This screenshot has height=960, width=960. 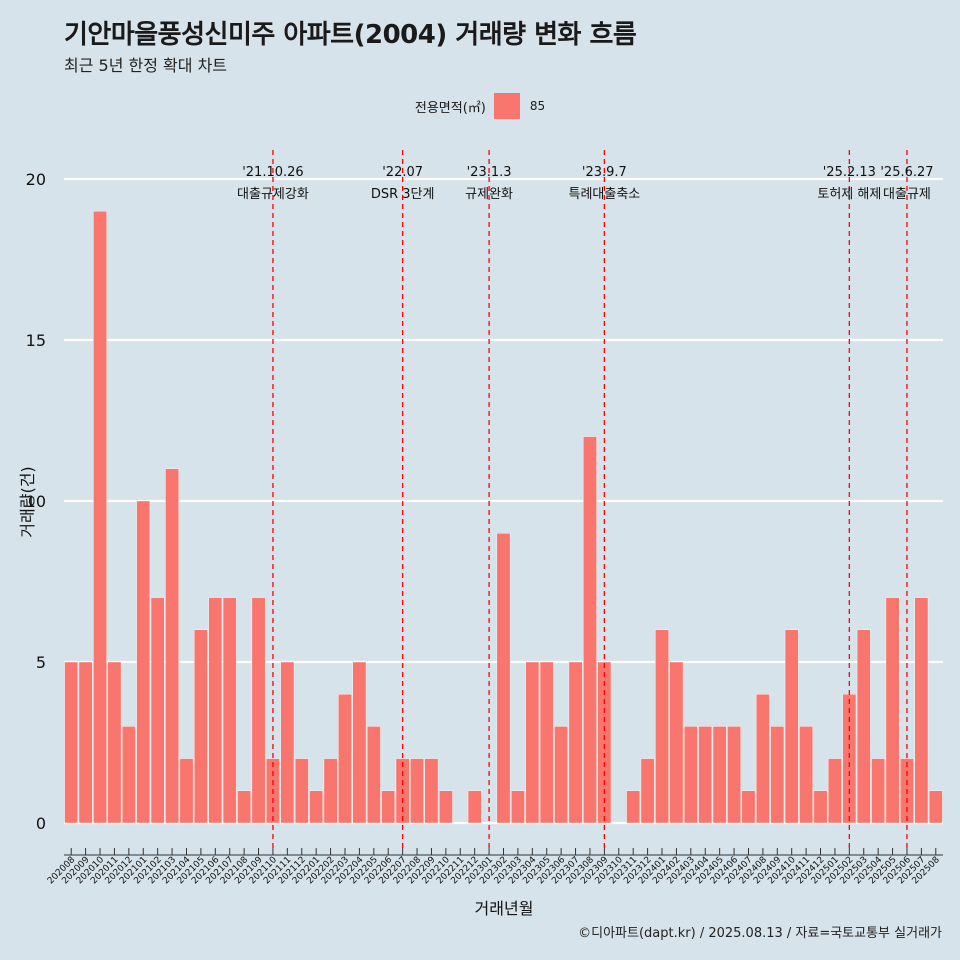 What do you see at coordinates (41, 662) in the screenshot?
I see `y-tick-label: 5` at bounding box center [41, 662].